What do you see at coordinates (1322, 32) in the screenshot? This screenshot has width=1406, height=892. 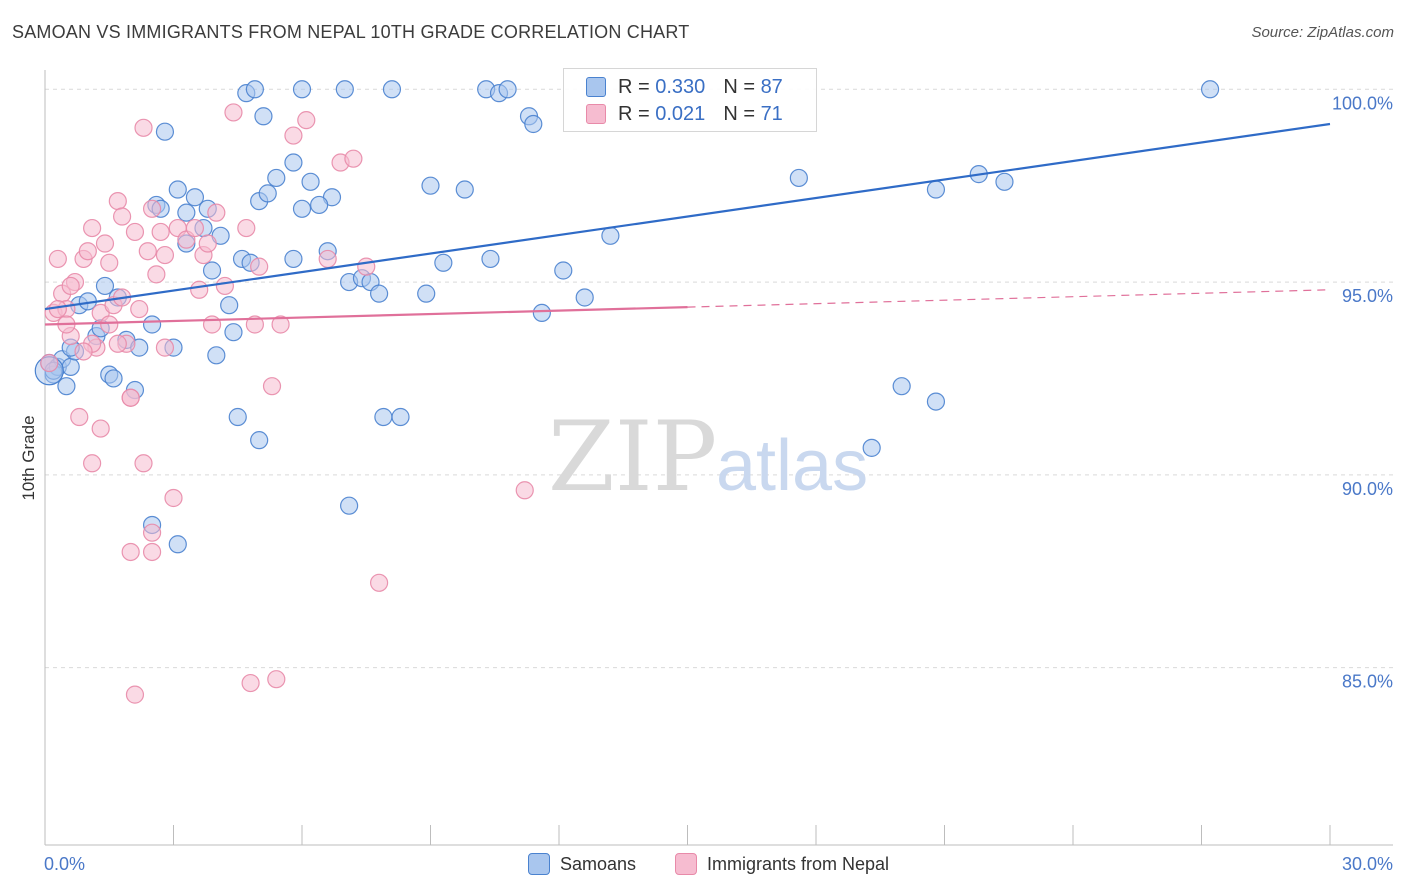 I see `source-label: Source: ZipAtlas.com` at bounding box center [1322, 32].